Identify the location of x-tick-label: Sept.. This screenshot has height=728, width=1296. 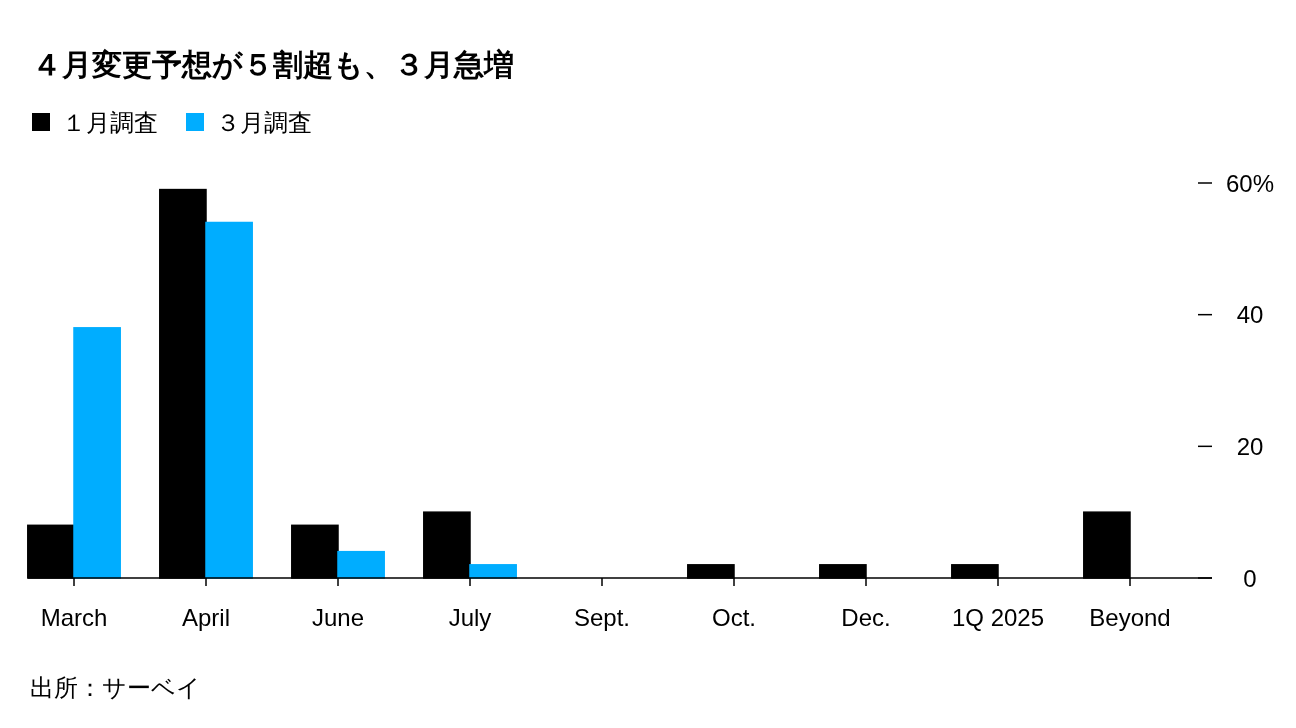
(602, 617).